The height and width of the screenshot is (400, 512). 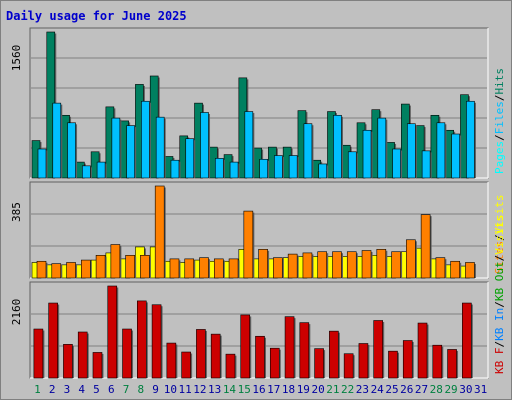 I want to click on day-label-30: 30, so click(x=465, y=389).